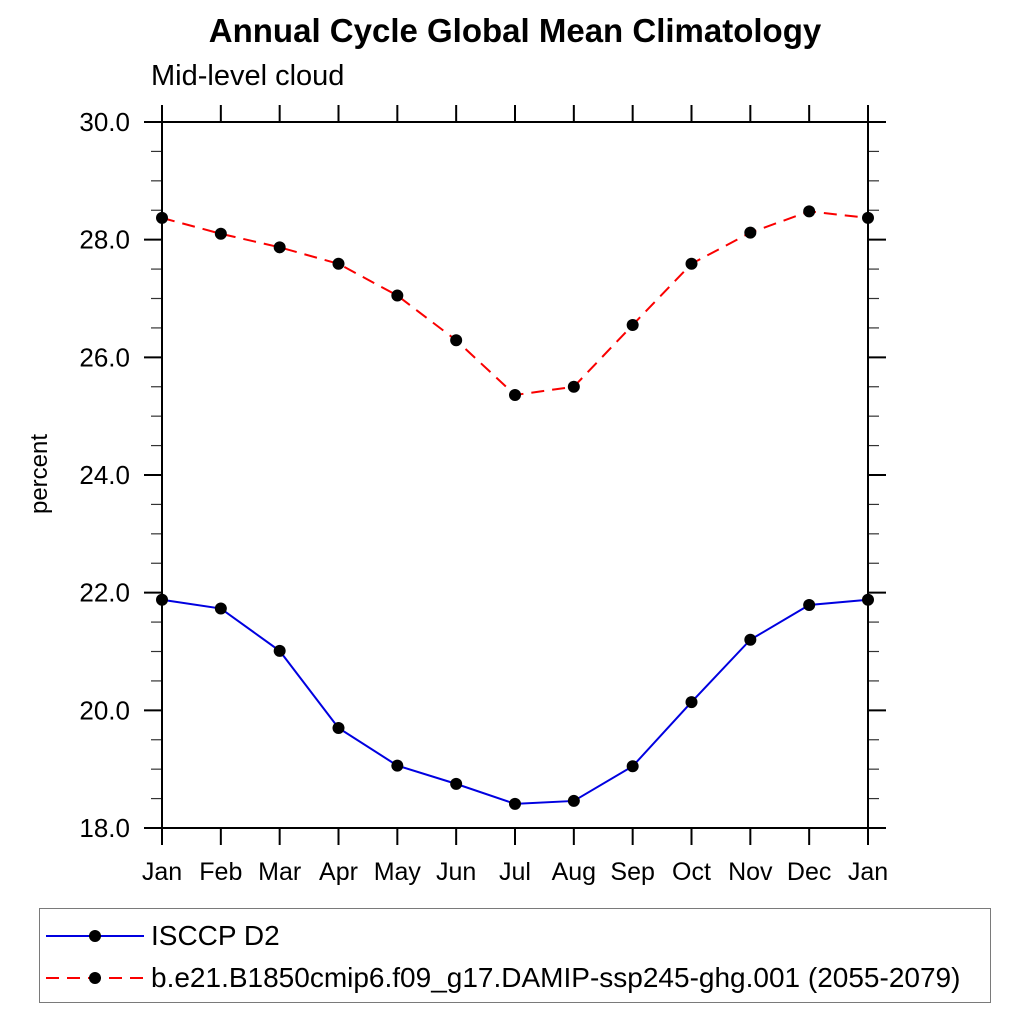 This screenshot has width=1024, height=1024. What do you see at coordinates (104, 828) in the screenshot?
I see `y-tick-label: 18.0` at bounding box center [104, 828].